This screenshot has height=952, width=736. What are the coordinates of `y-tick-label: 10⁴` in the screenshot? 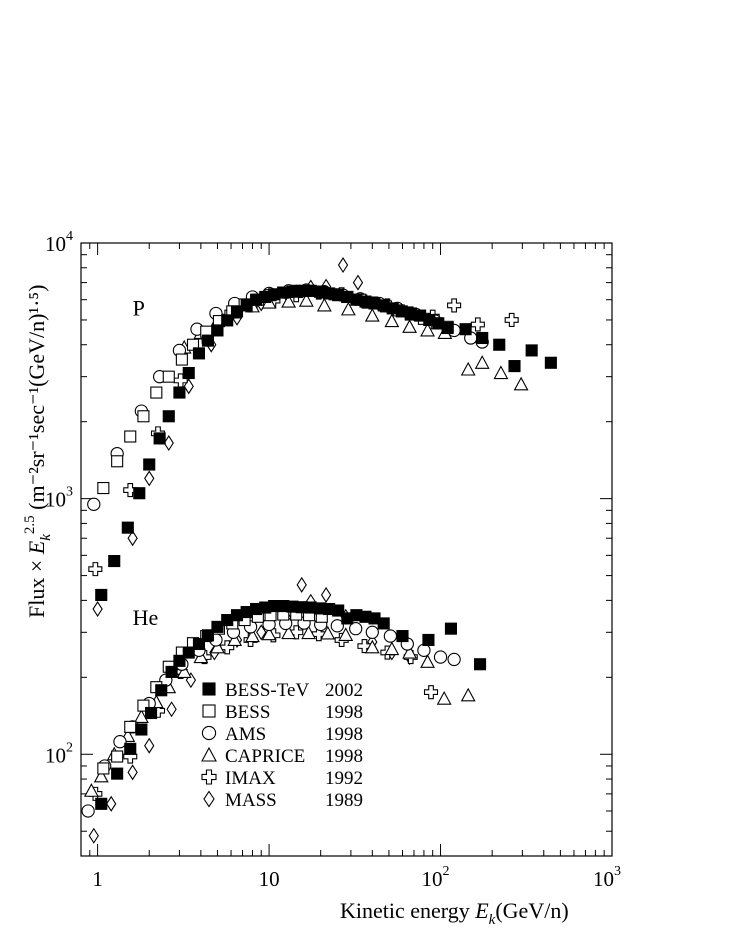 It's located at (59, 242).